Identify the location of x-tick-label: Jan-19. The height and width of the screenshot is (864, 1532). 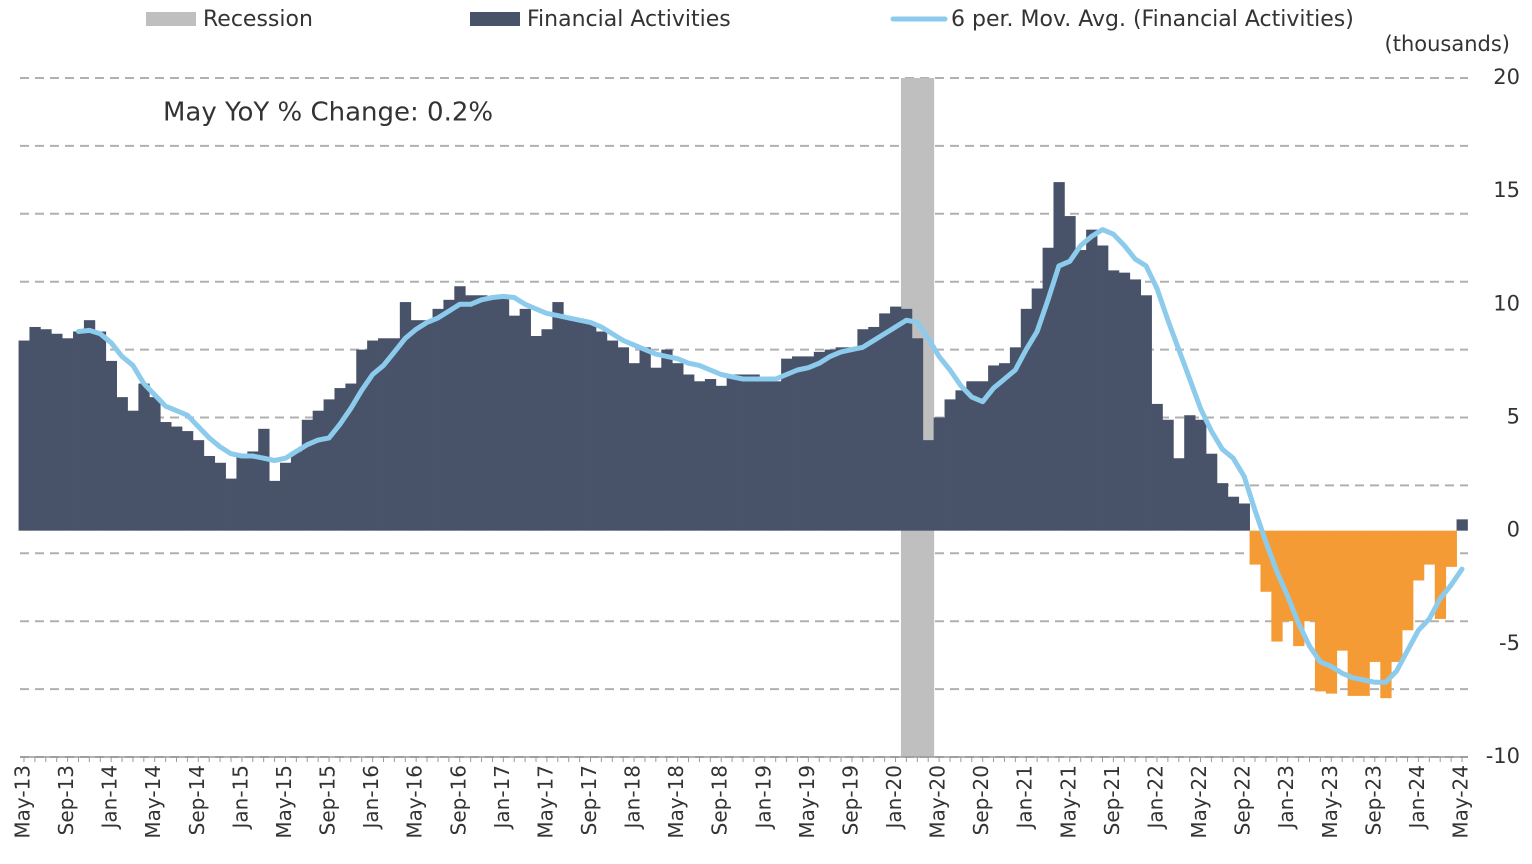
(763, 798).